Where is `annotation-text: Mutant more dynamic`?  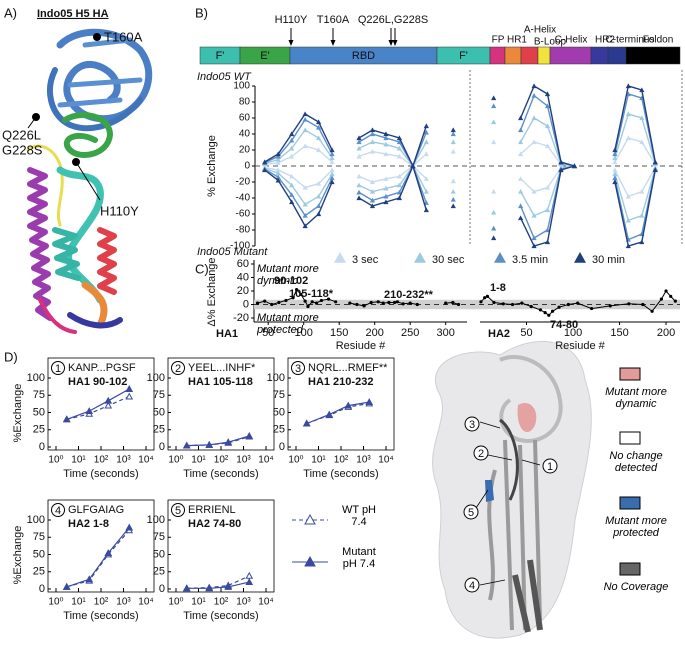
annotation-text: Mutant more dynamic is located at coordinates (288, 275).